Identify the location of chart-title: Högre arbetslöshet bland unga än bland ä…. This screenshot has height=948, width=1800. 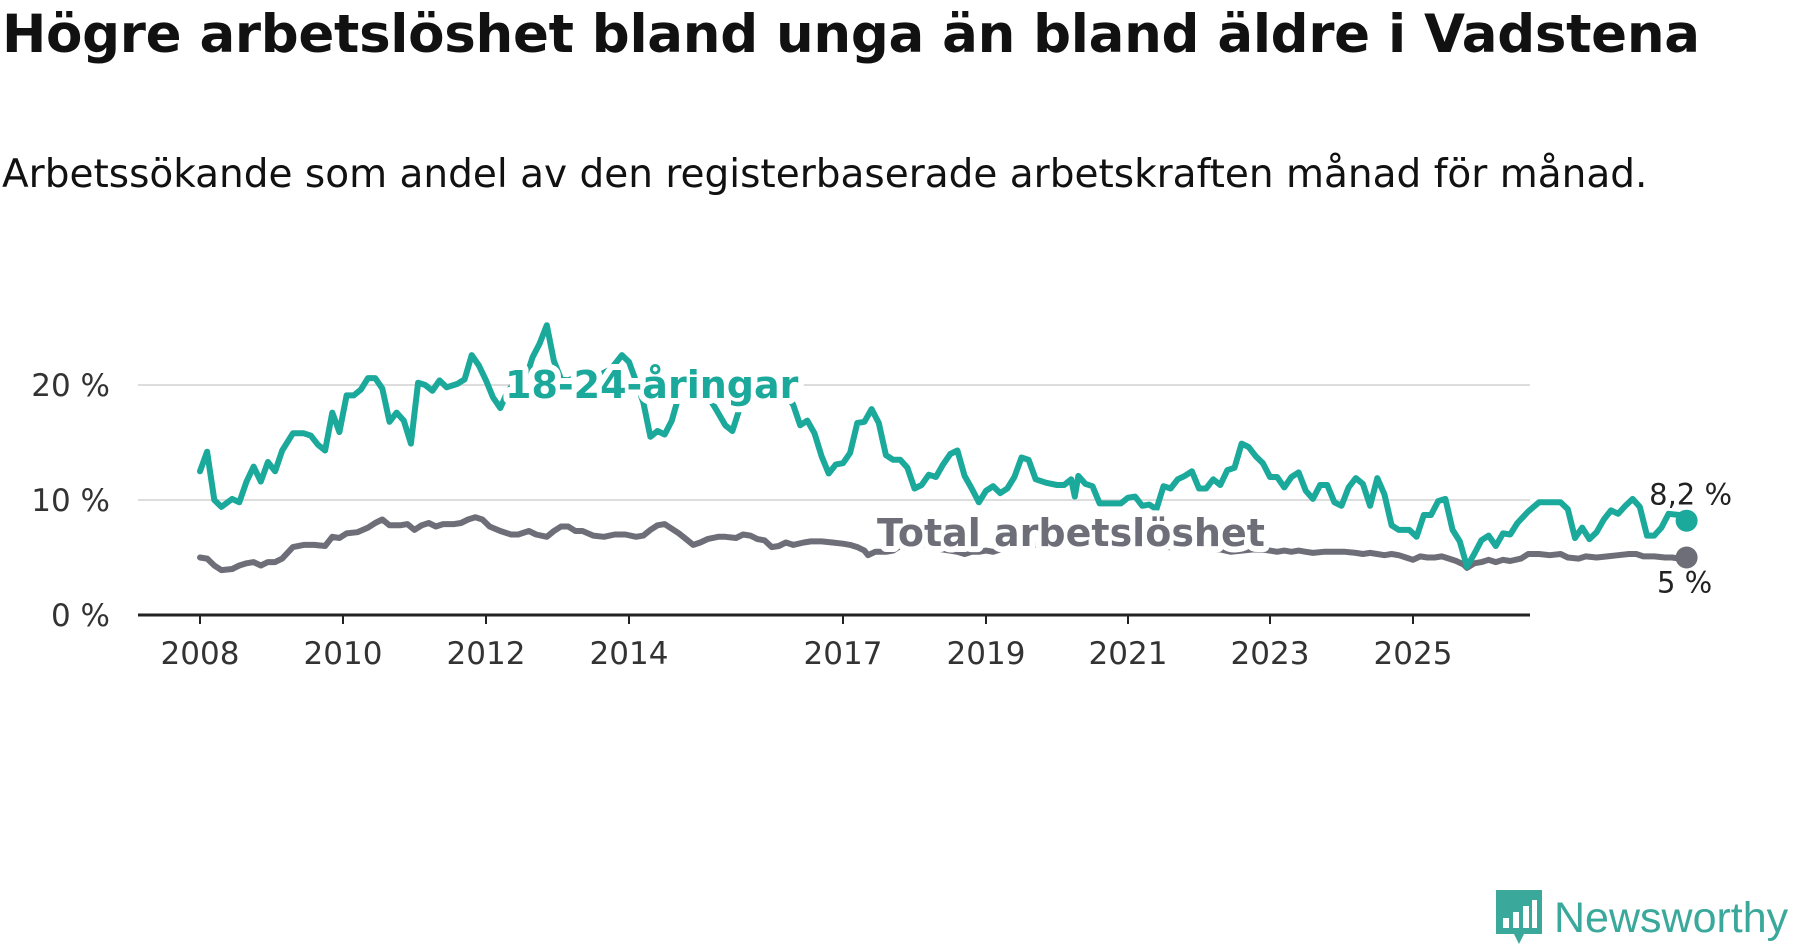
(851, 34).